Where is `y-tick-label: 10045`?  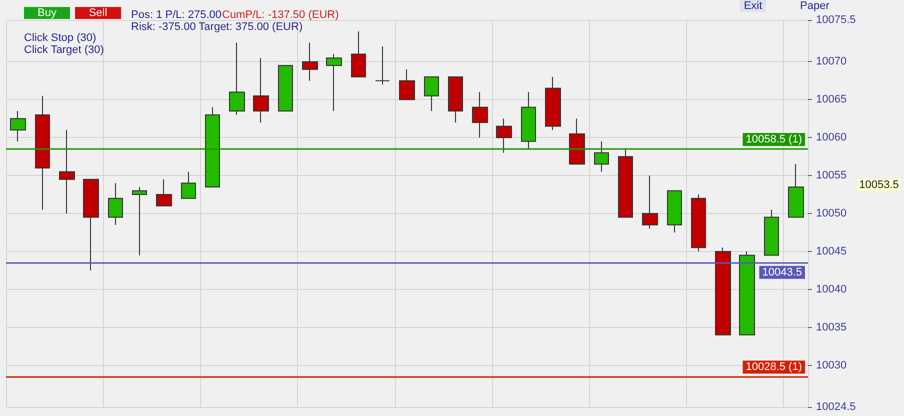 y-tick-label: 10045 is located at coordinates (831, 251).